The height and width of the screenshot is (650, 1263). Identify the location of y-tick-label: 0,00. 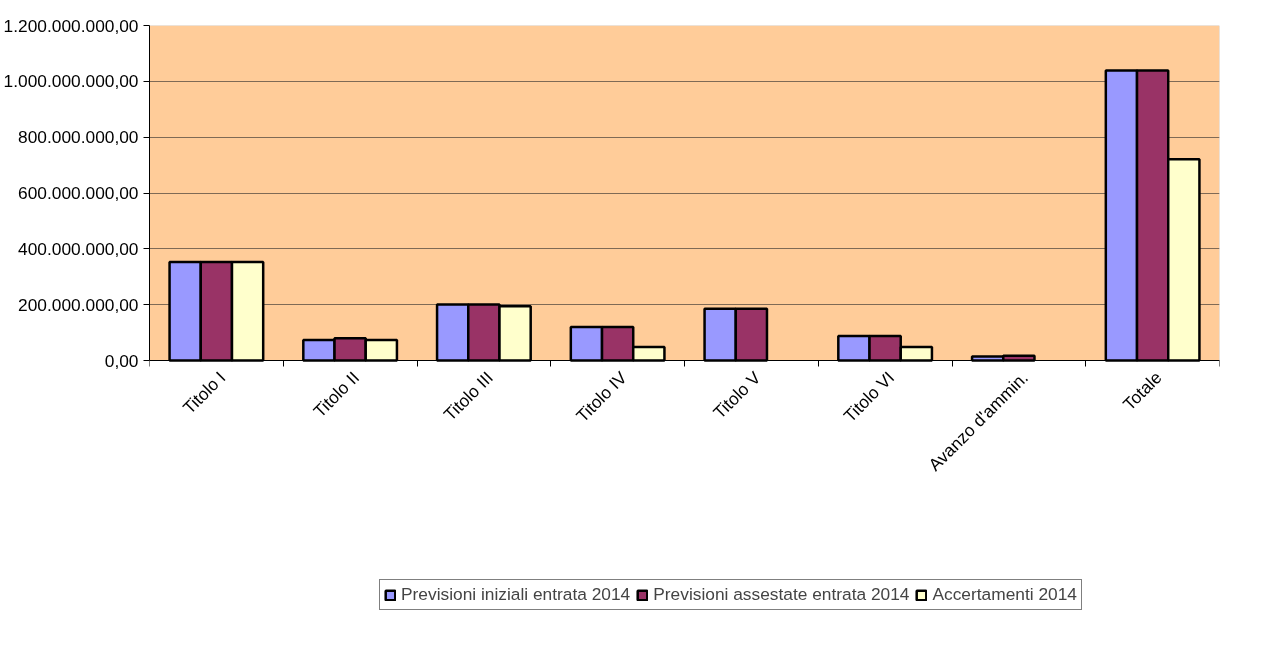
(121, 360).